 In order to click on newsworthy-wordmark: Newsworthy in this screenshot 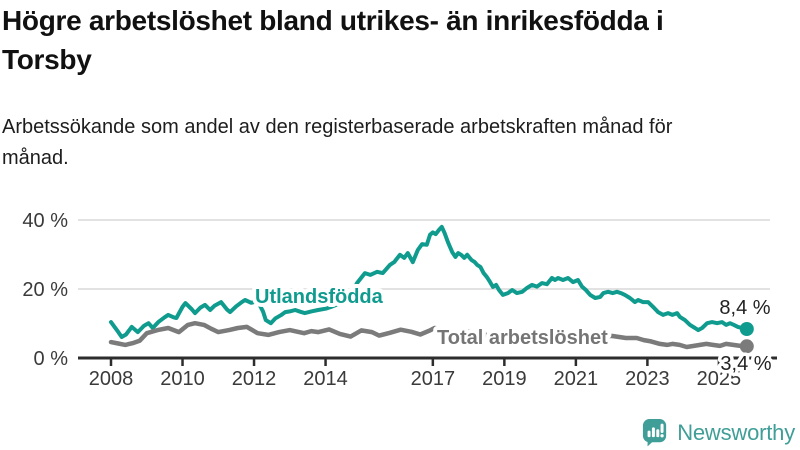, I will do `click(736, 432)`.